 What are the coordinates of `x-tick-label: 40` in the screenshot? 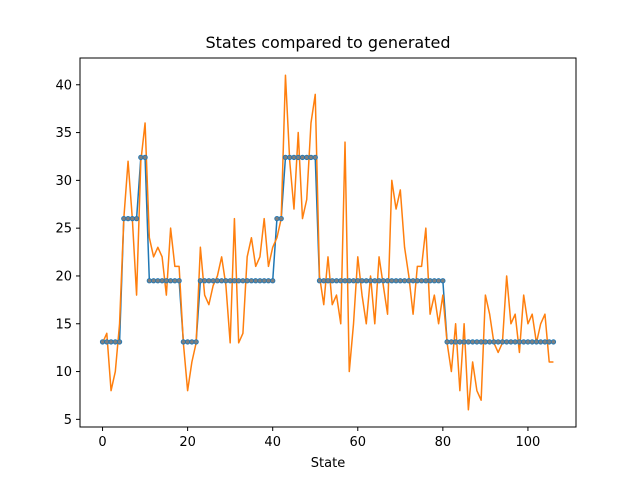 It's located at (272, 442).